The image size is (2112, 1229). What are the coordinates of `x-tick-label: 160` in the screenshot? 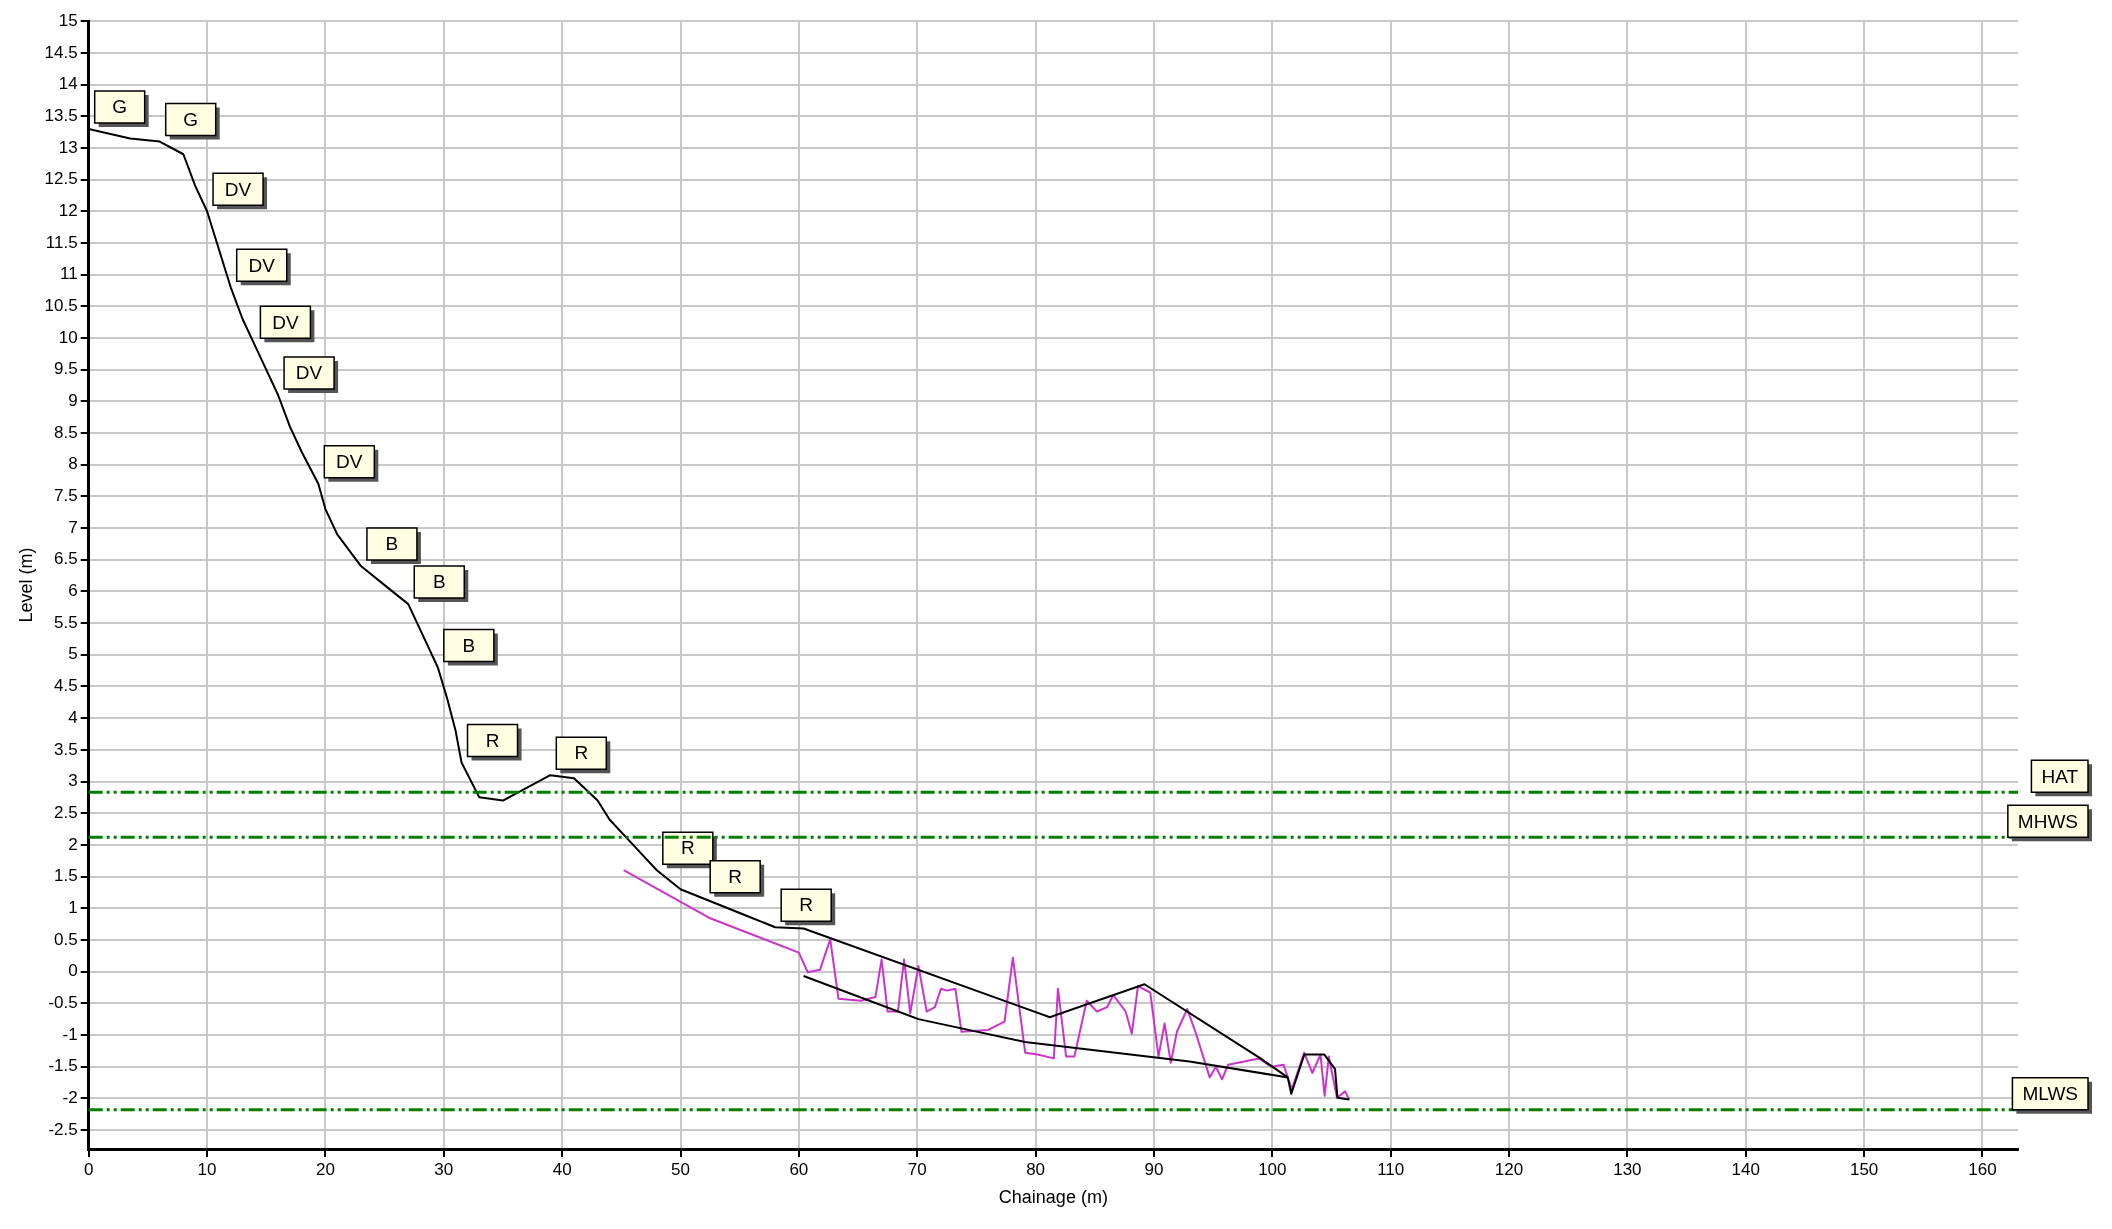 It's located at (1982, 1169).